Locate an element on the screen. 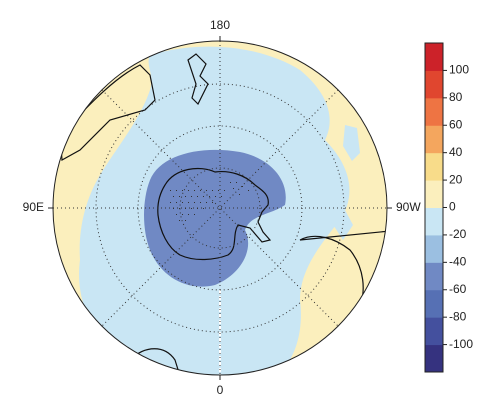  colorbar-tick-label: 0 is located at coordinates (452, 207).